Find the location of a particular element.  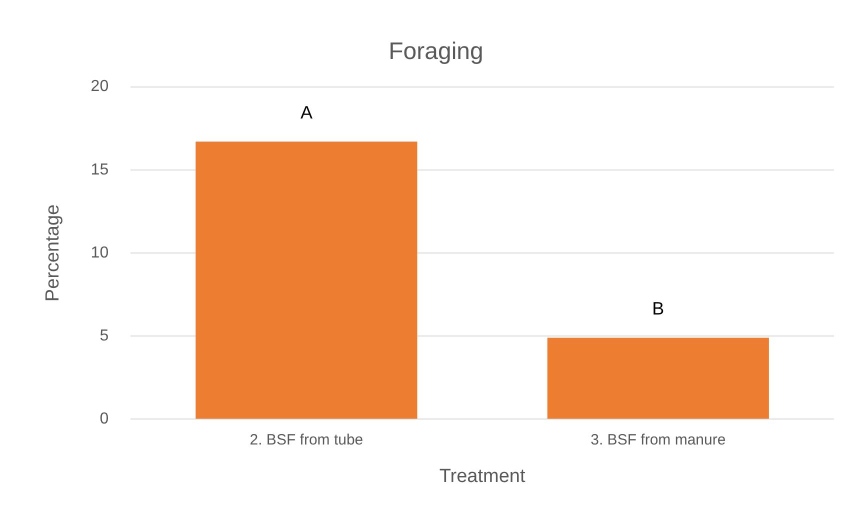

annotation: B is located at coordinates (658, 308).